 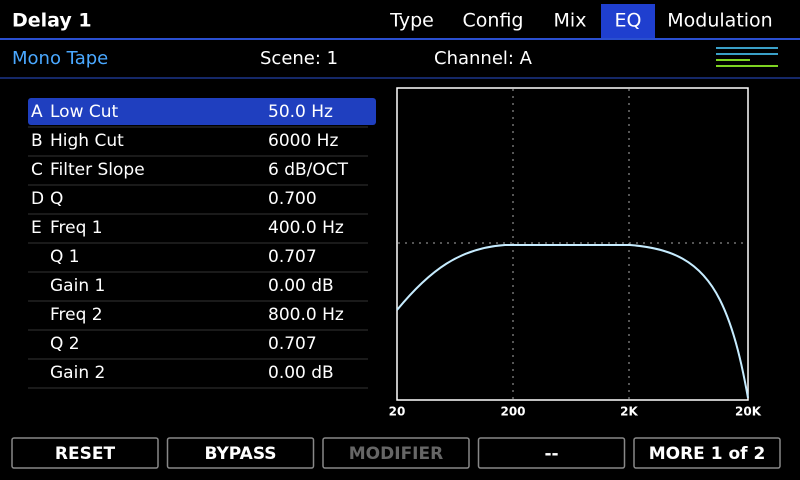 What do you see at coordinates (629, 412) in the screenshot?
I see `graph-x-label: 2K` at bounding box center [629, 412].